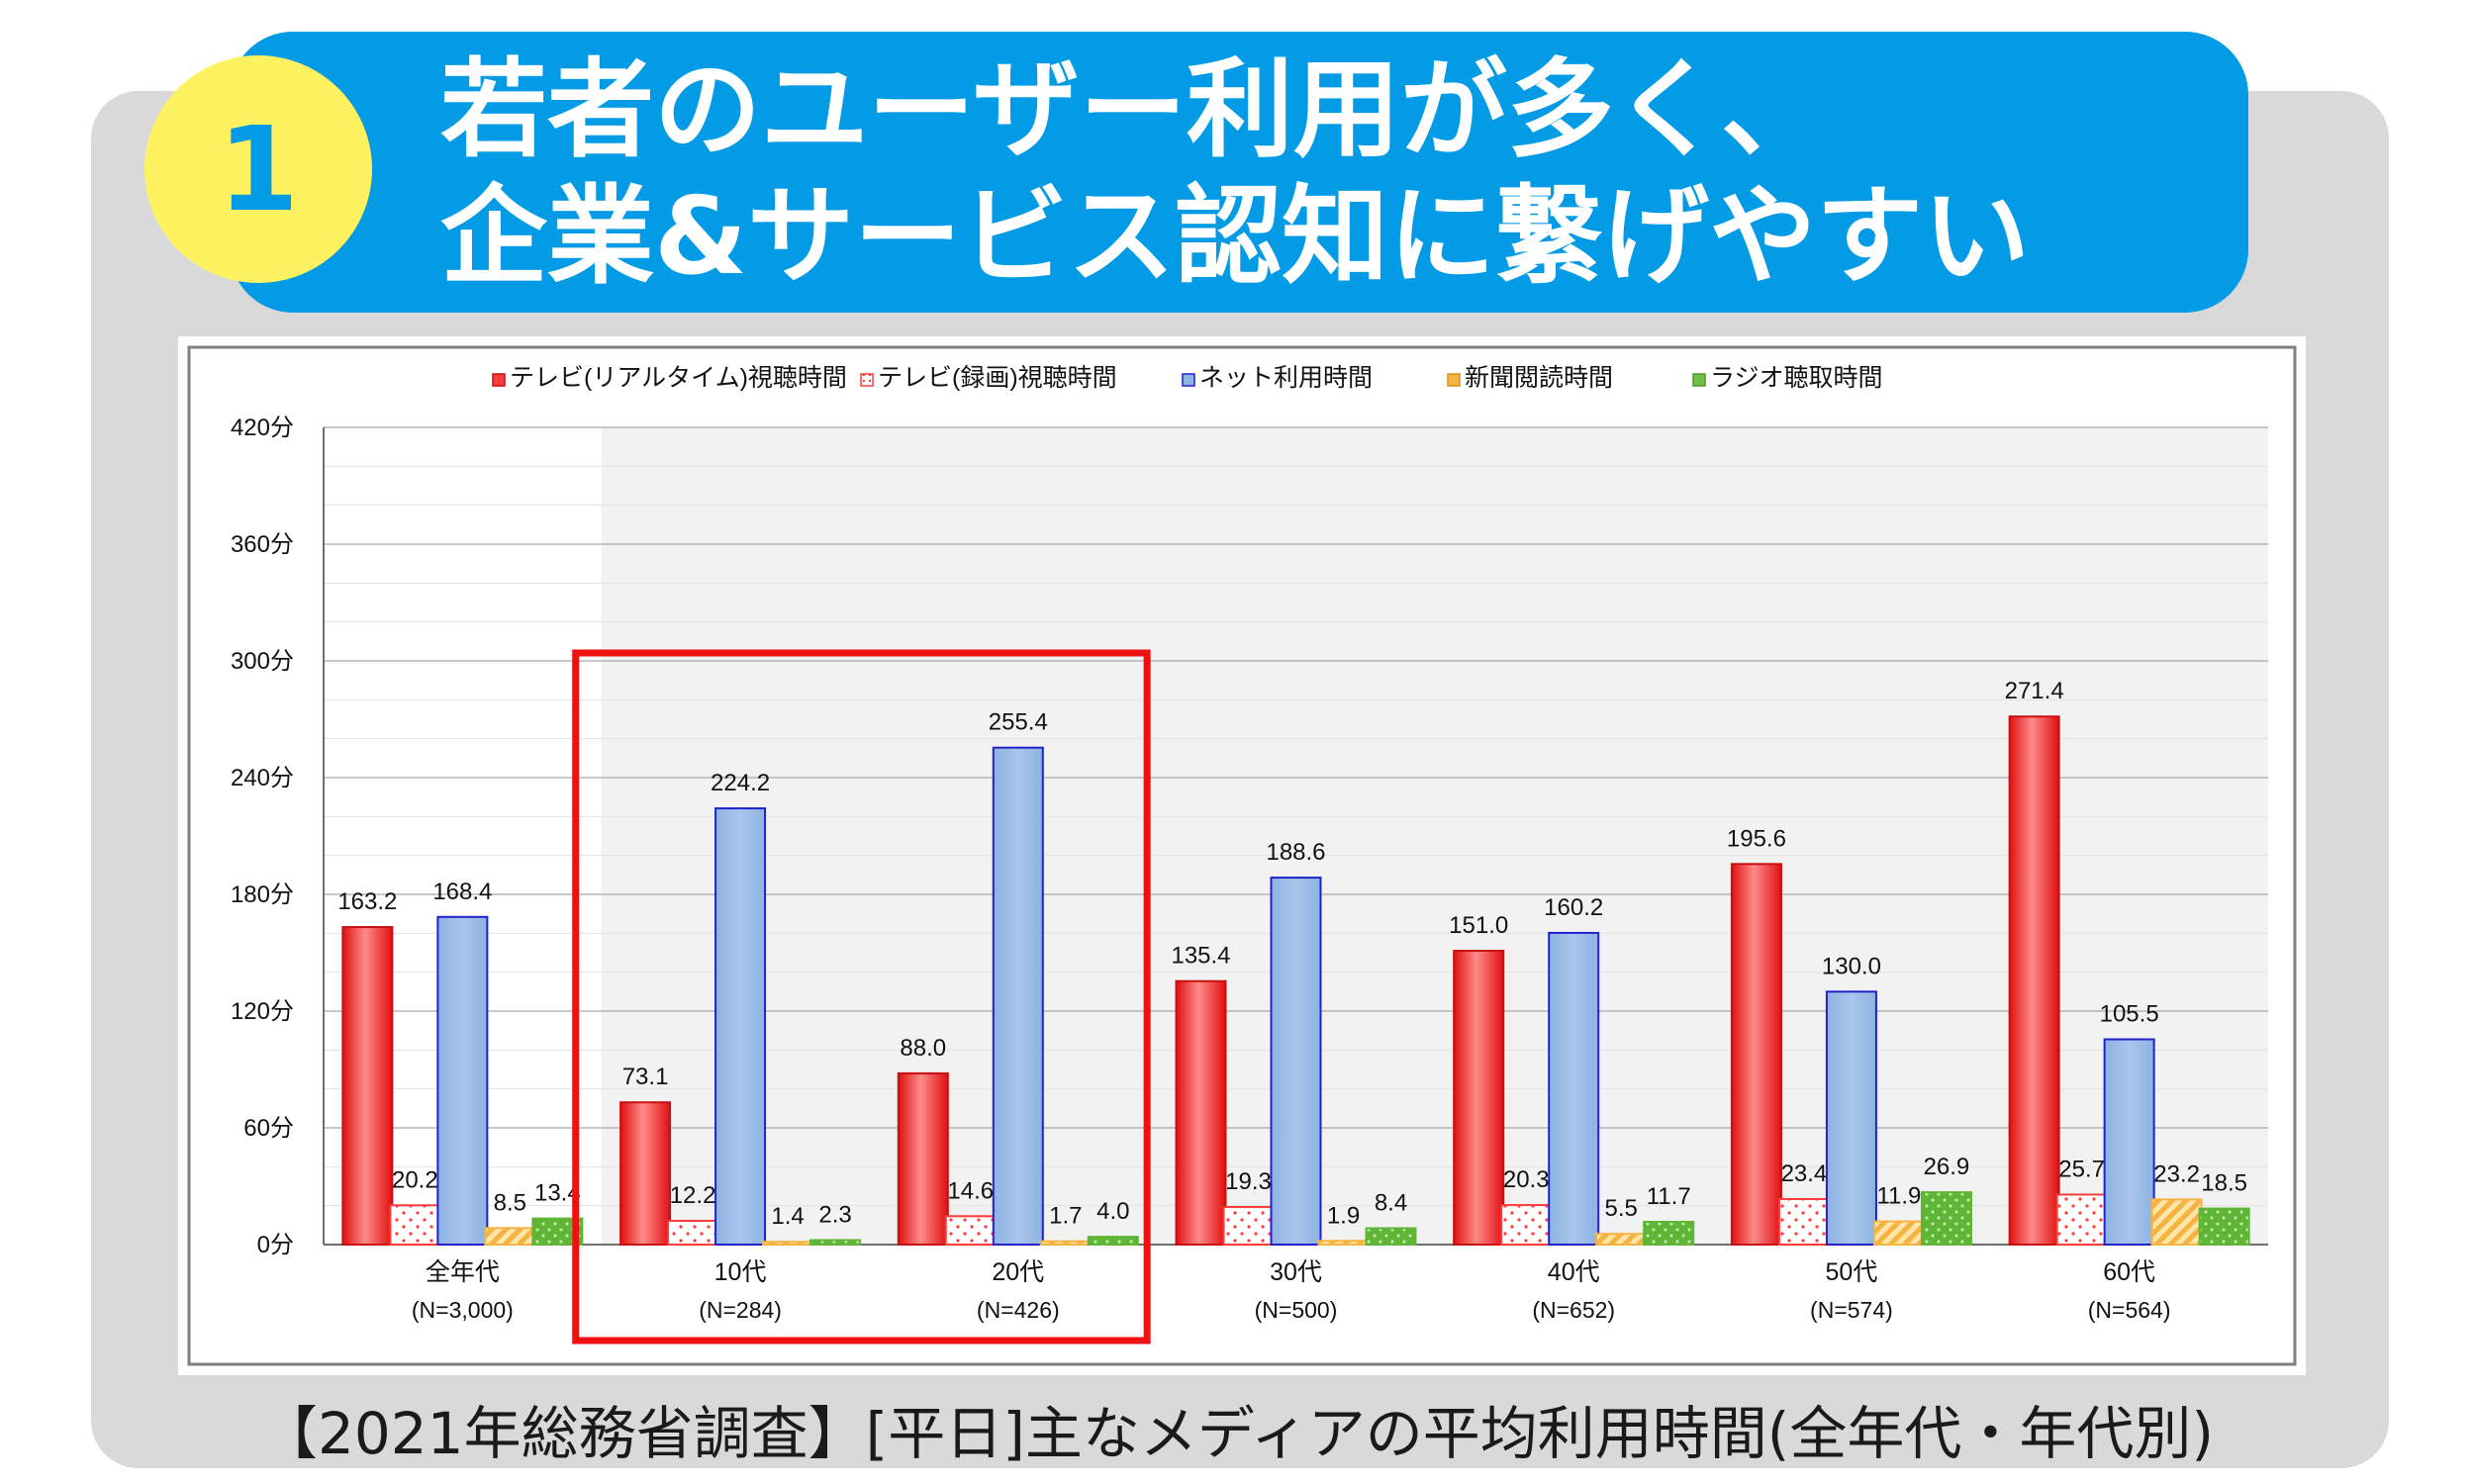 Image resolution: width=2474 pixels, height=1484 pixels. I want to click on y-tick-label: 300分, so click(263, 661).